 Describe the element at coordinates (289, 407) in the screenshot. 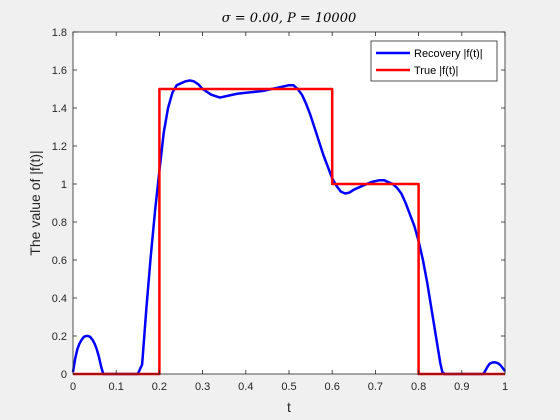

I see `x-axis-label: t` at that location.